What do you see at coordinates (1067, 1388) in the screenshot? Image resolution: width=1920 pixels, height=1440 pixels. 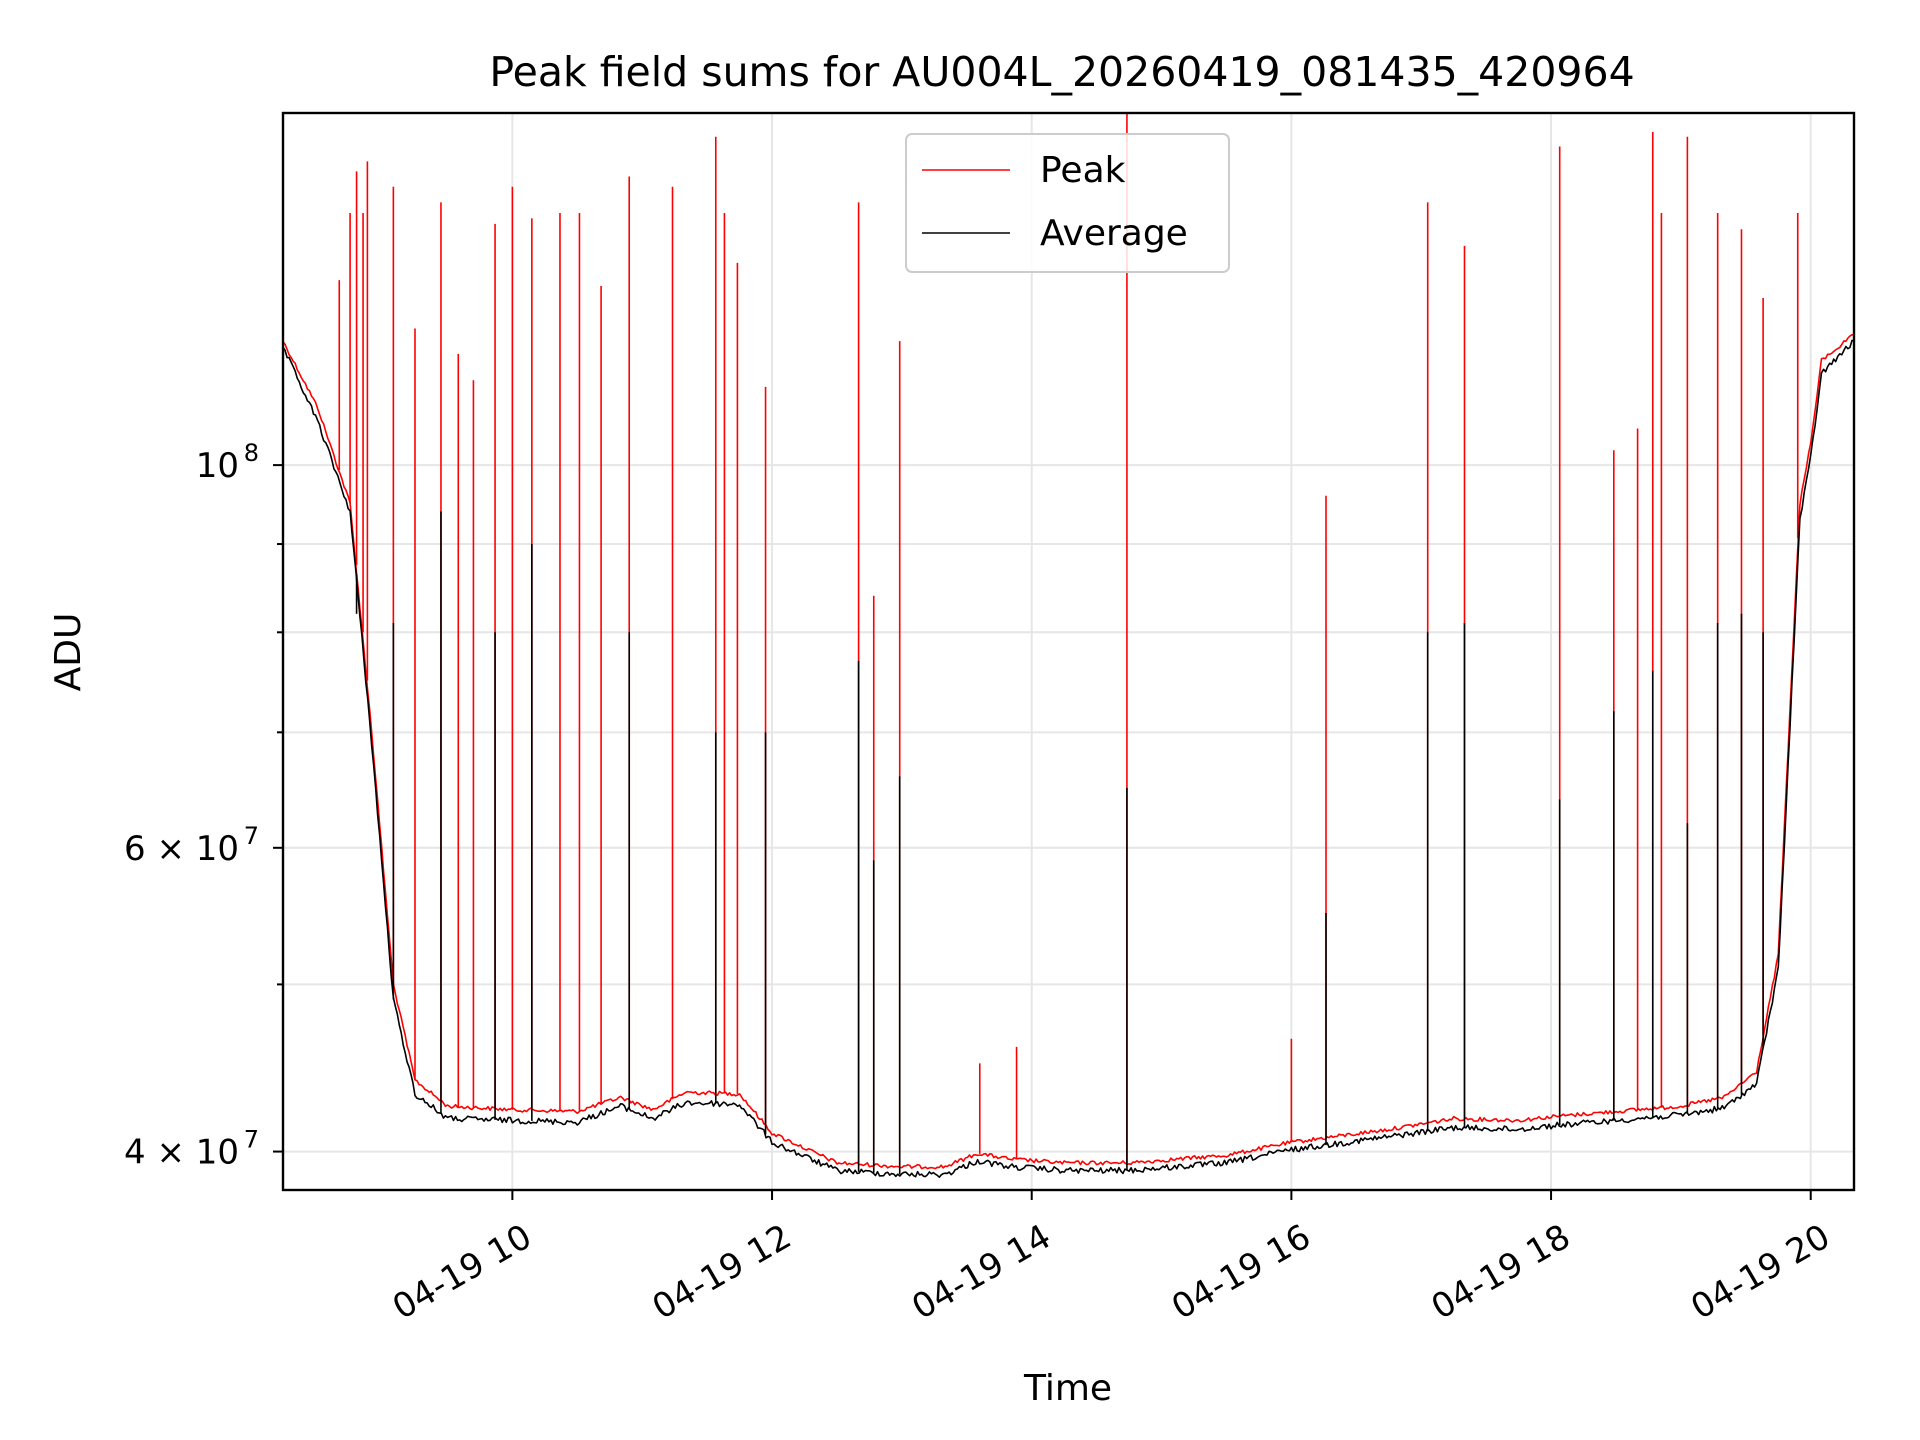 I see `x-axis-title: Time` at bounding box center [1067, 1388].